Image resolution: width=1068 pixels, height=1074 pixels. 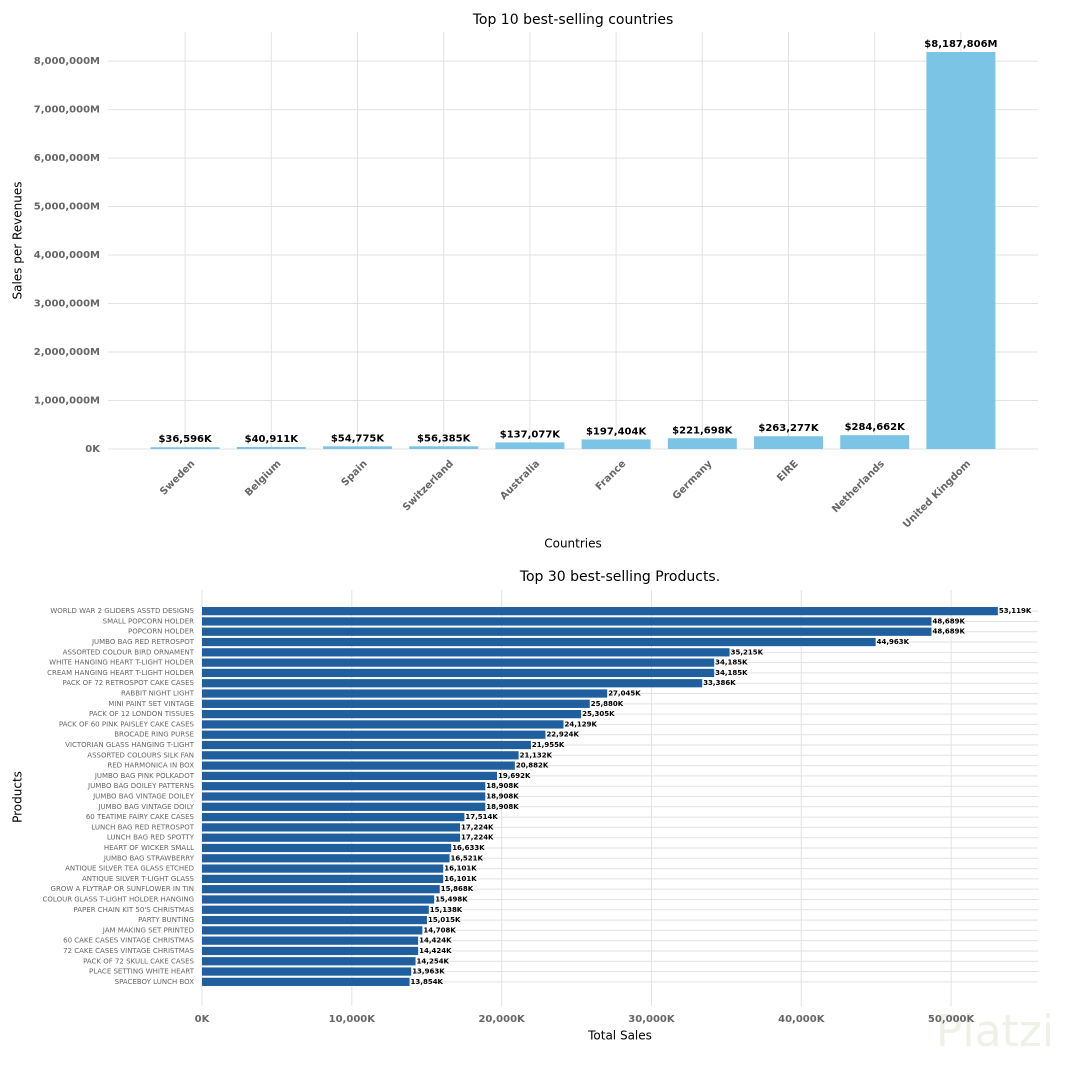 I want to click on x-tick-label: 30,000K, so click(x=652, y=1019).